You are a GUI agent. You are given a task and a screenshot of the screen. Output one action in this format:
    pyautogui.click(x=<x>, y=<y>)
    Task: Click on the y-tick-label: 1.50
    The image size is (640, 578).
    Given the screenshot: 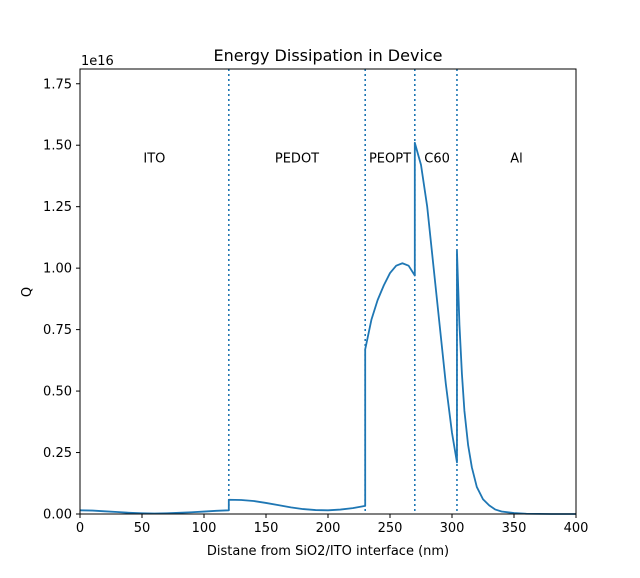 What is the action you would take?
    pyautogui.click(x=57, y=146)
    